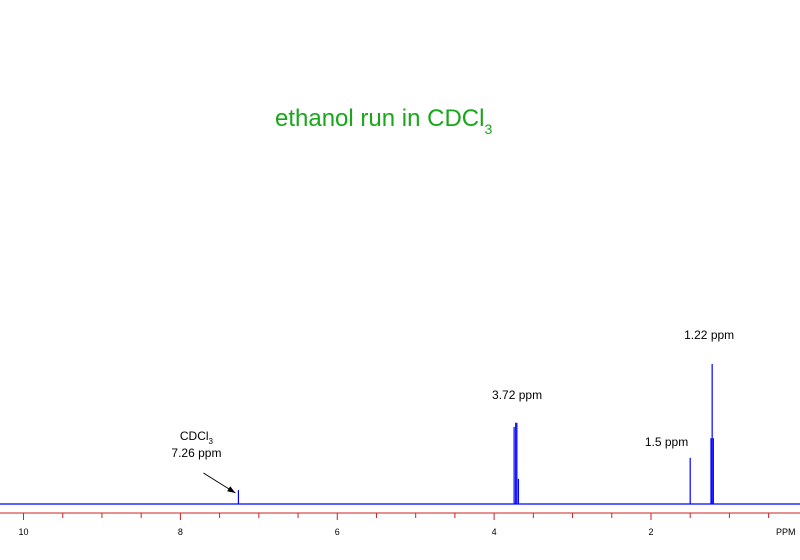 This screenshot has width=800, height=560. I want to click on x-tick-label: 8, so click(180, 532).